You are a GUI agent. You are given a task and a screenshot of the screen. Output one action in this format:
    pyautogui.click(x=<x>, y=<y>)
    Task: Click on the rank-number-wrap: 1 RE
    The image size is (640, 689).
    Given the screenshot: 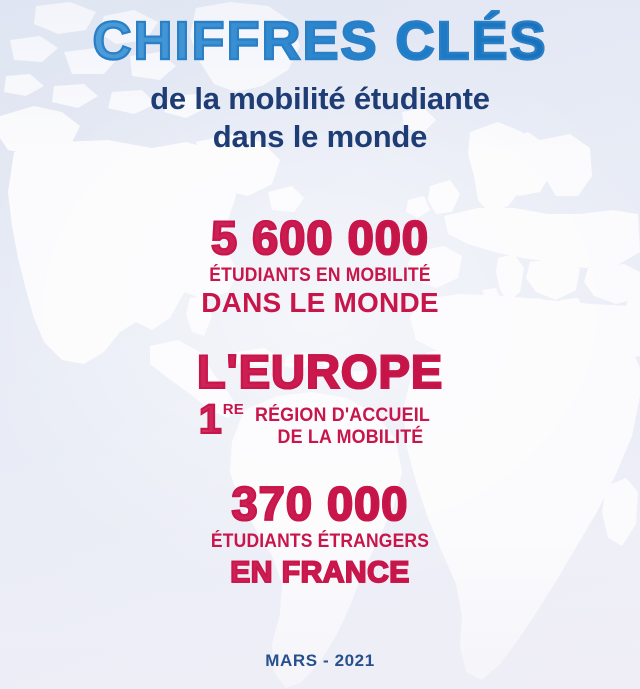 What is the action you would take?
    pyautogui.click(x=221, y=419)
    